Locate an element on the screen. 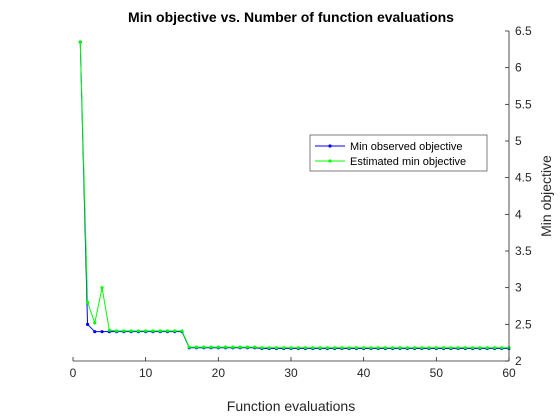 The width and height of the screenshot is (560, 420). x-tick-label: 50 is located at coordinates (437, 373).